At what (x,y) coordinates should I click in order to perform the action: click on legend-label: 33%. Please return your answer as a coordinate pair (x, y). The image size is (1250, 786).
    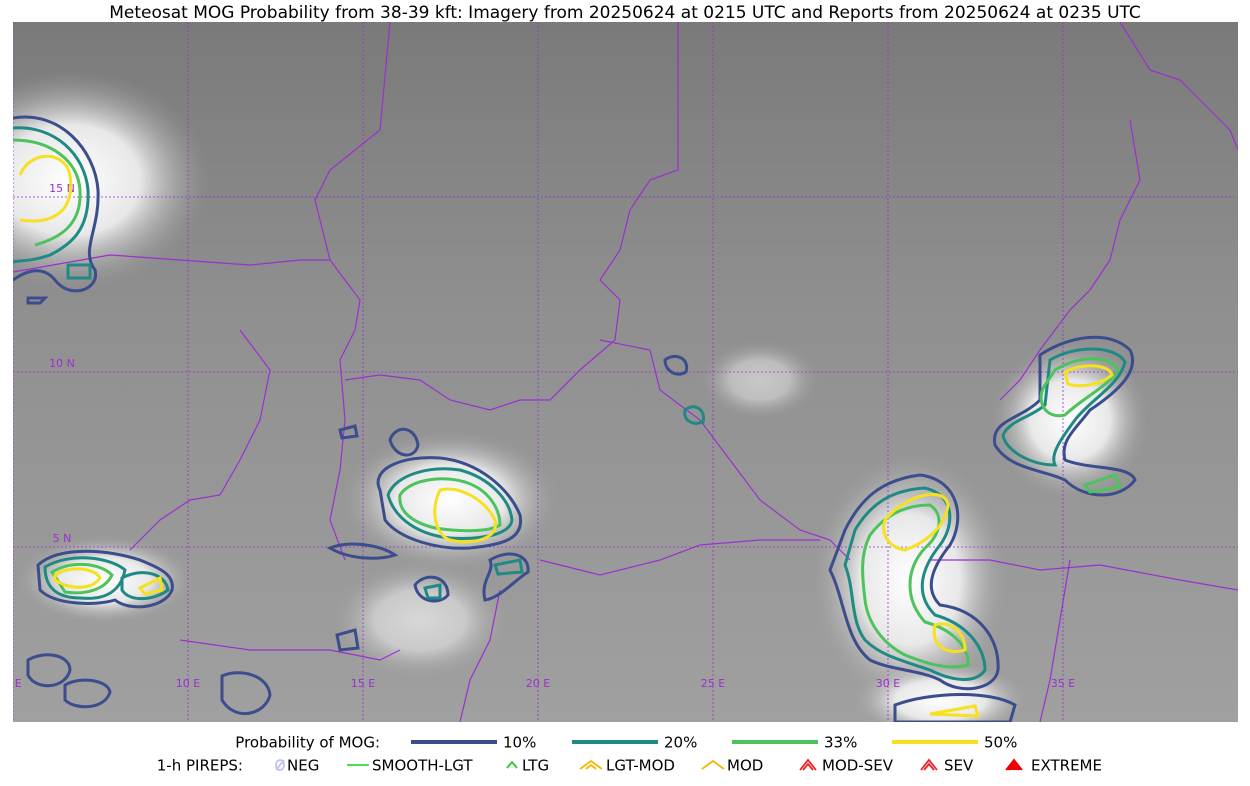
    Looking at the image, I should click on (840, 743).